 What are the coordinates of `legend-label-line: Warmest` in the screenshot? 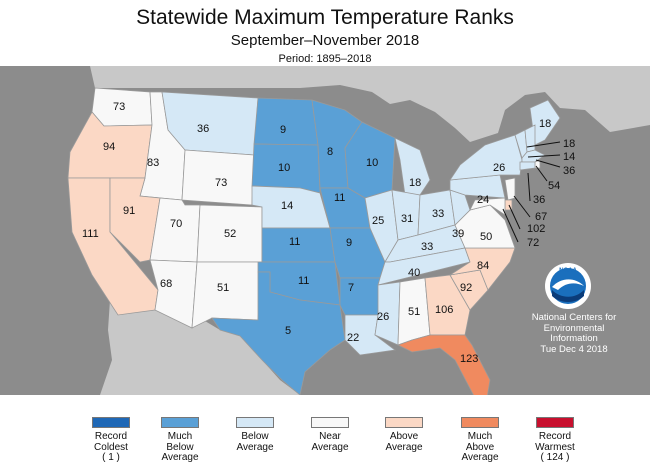 It's located at (555, 447).